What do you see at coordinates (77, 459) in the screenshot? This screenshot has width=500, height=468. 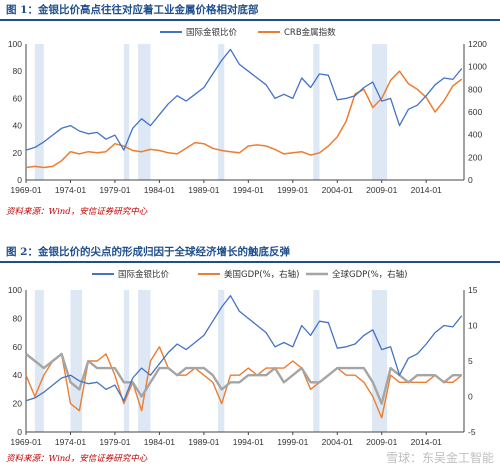 I see `figure-2-source: 资料来源：Wind，安信证券研究中心` at bounding box center [77, 459].